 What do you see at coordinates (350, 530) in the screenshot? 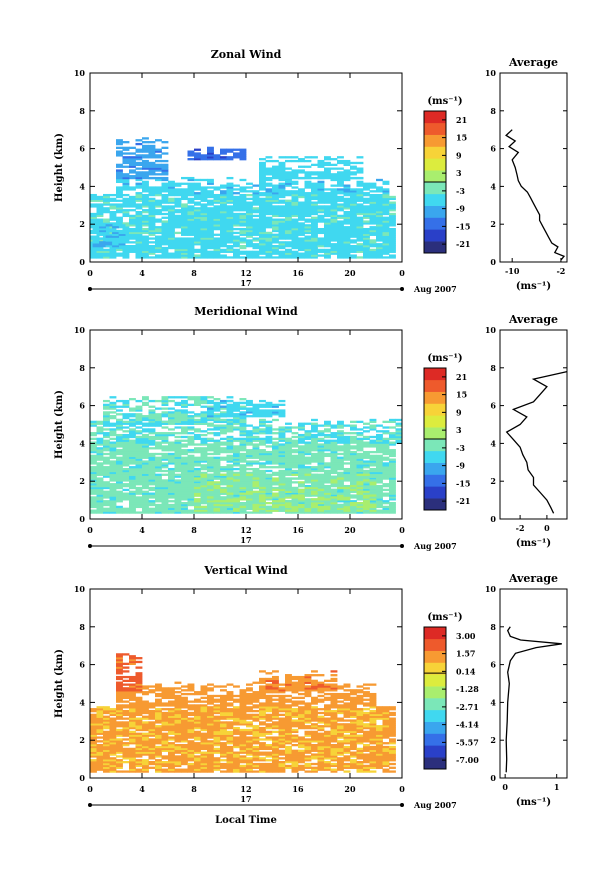
I see `x-tick-label: 20` at bounding box center [350, 530].